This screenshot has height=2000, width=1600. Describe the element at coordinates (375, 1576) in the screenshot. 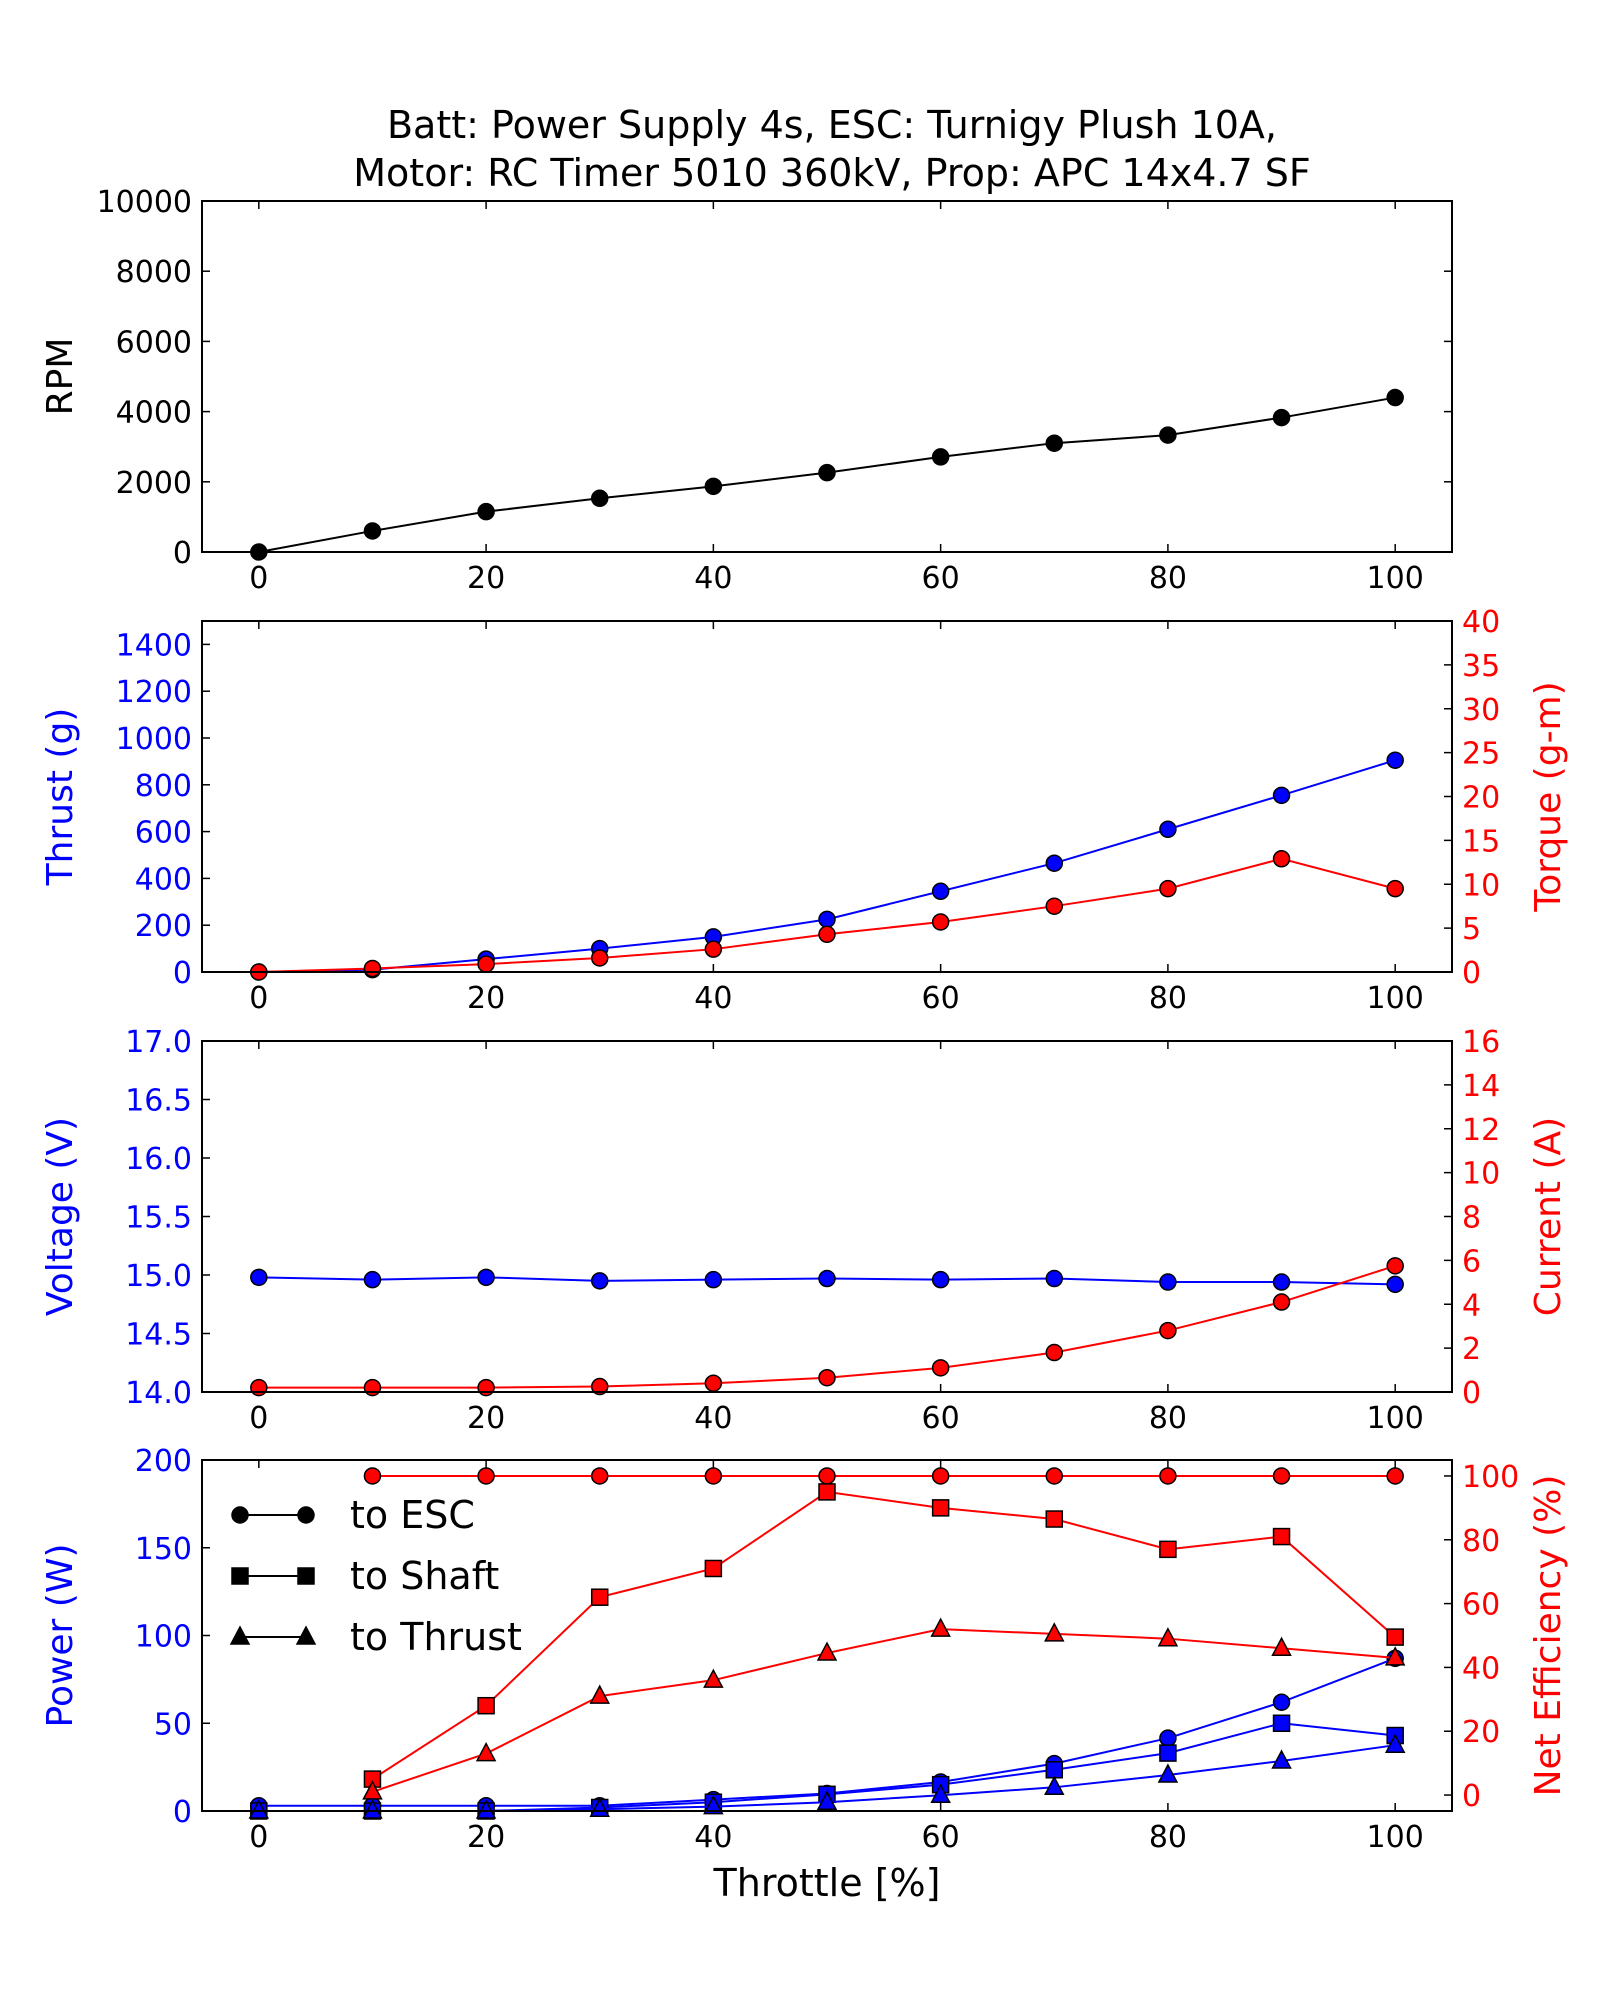

I see `legend: to ESC to Shaft to Thrust` at that location.